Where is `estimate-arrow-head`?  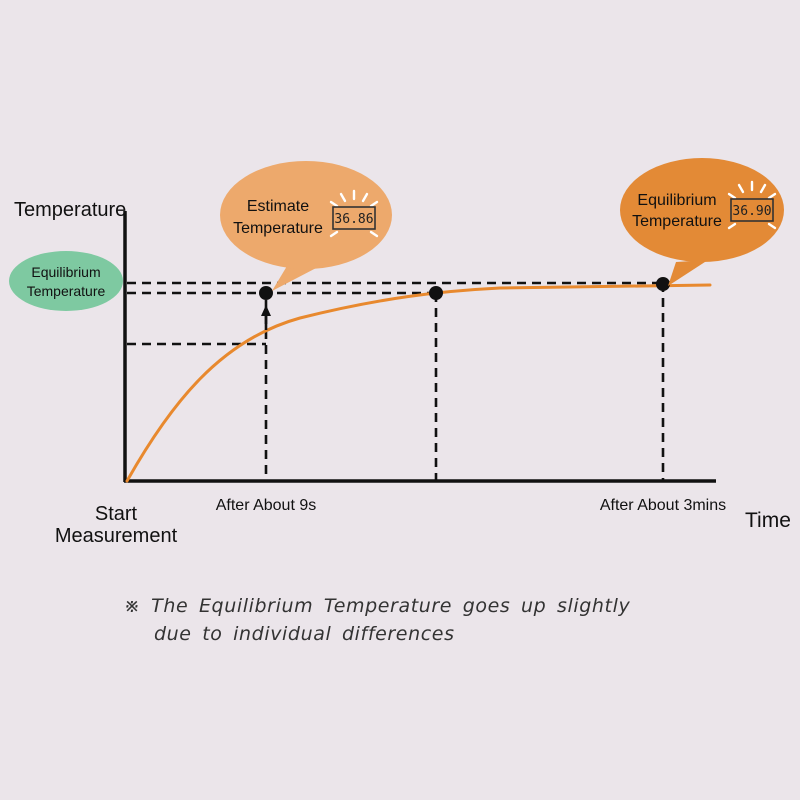 estimate-arrow-head is located at coordinates (266, 310).